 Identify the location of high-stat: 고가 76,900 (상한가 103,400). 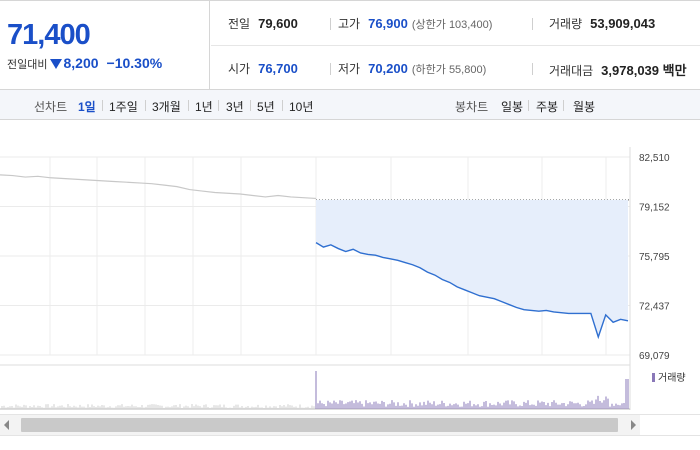
(415, 23).